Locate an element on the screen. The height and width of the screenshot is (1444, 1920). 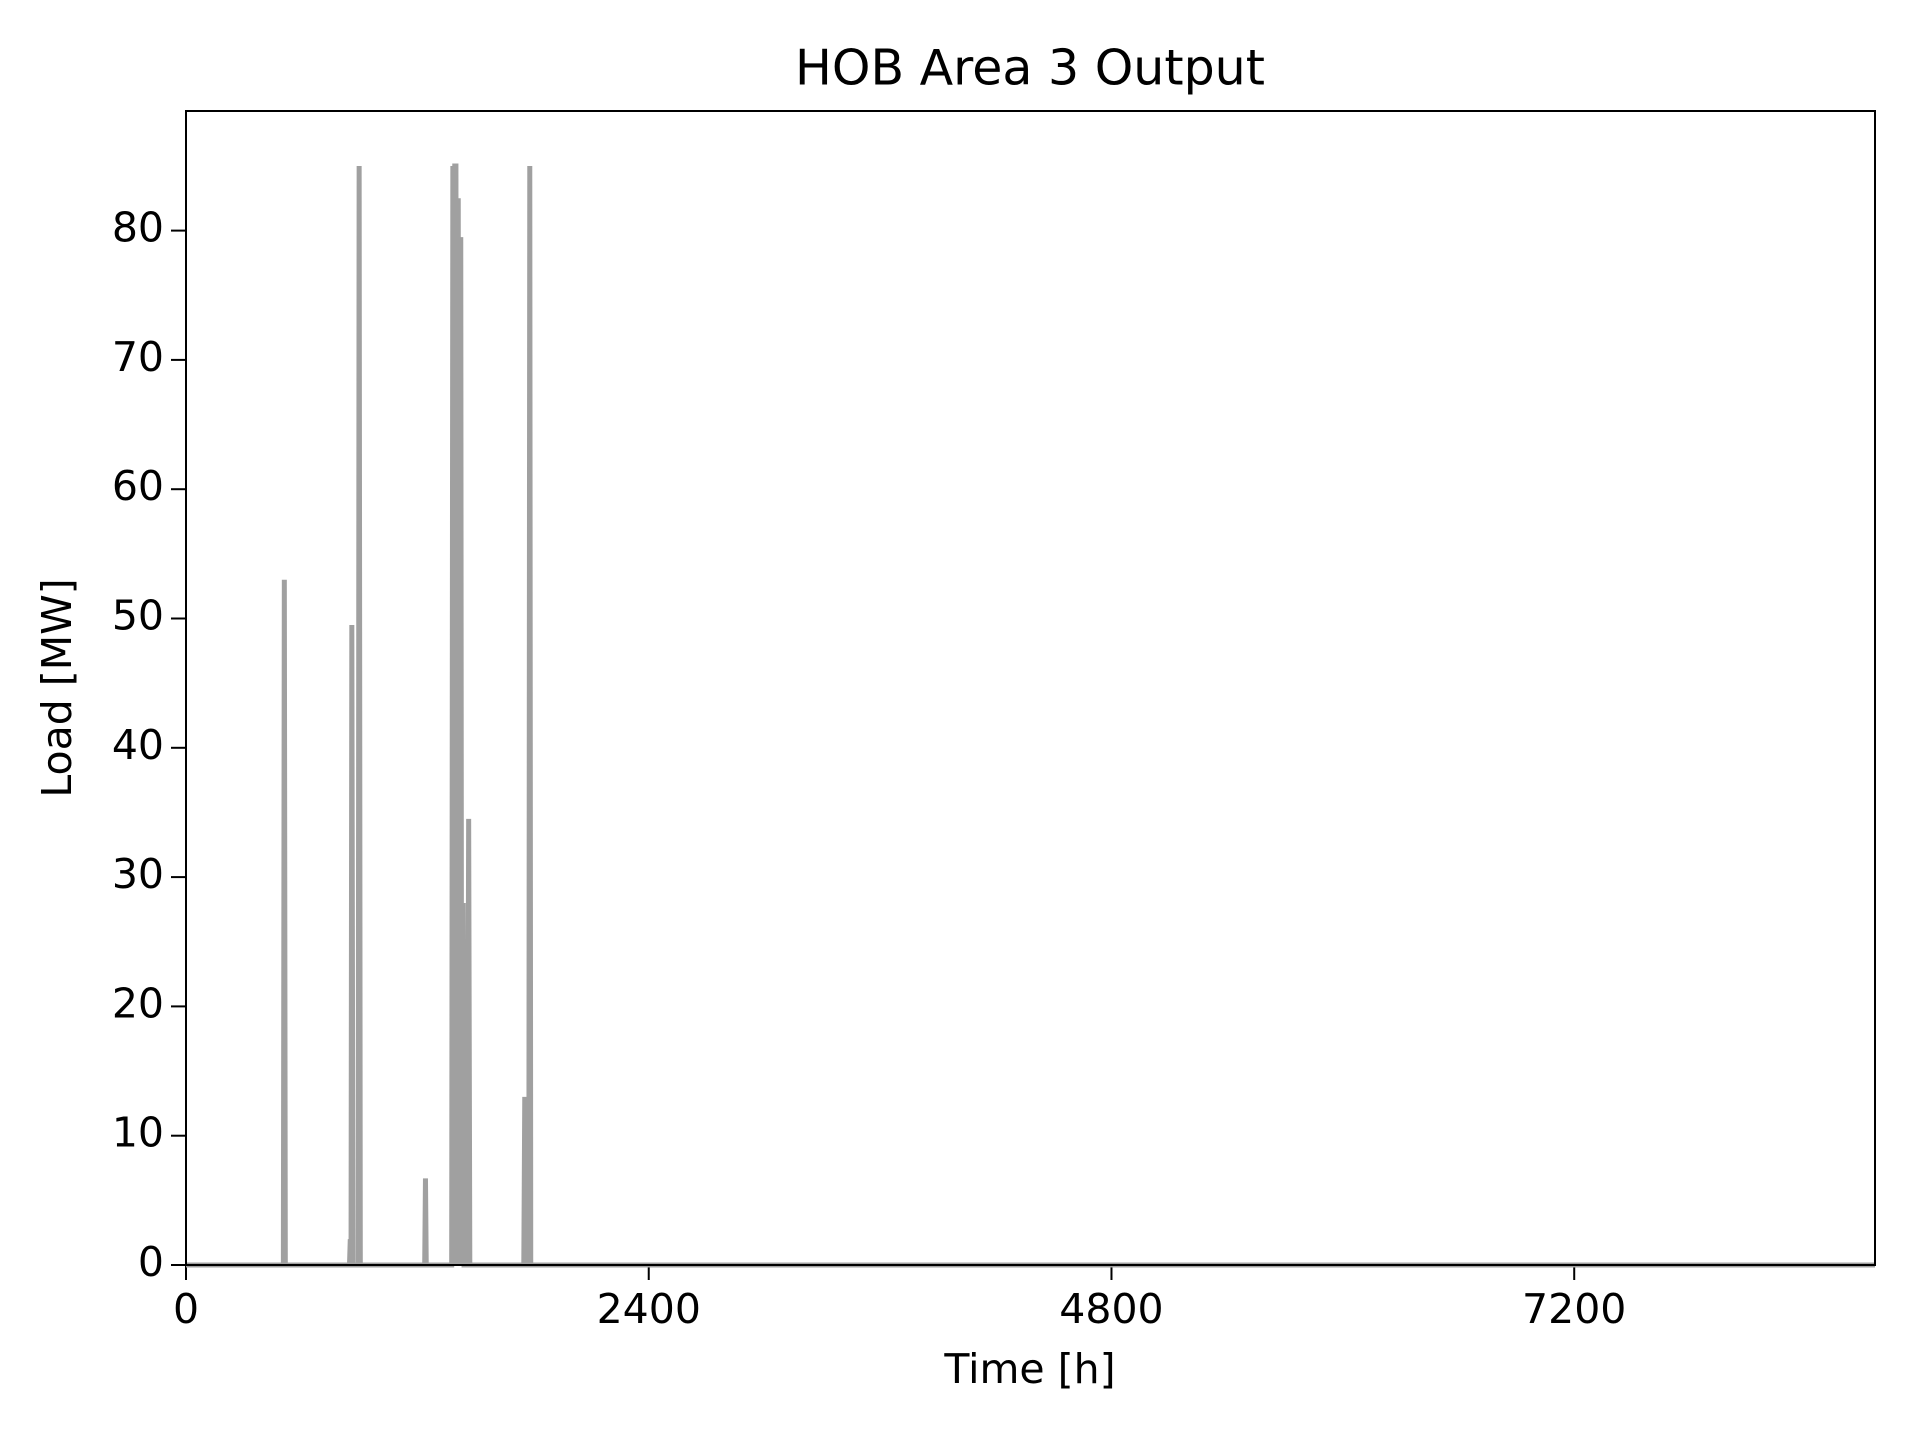
y-tick-label: 10 is located at coordinates (138, 1133).